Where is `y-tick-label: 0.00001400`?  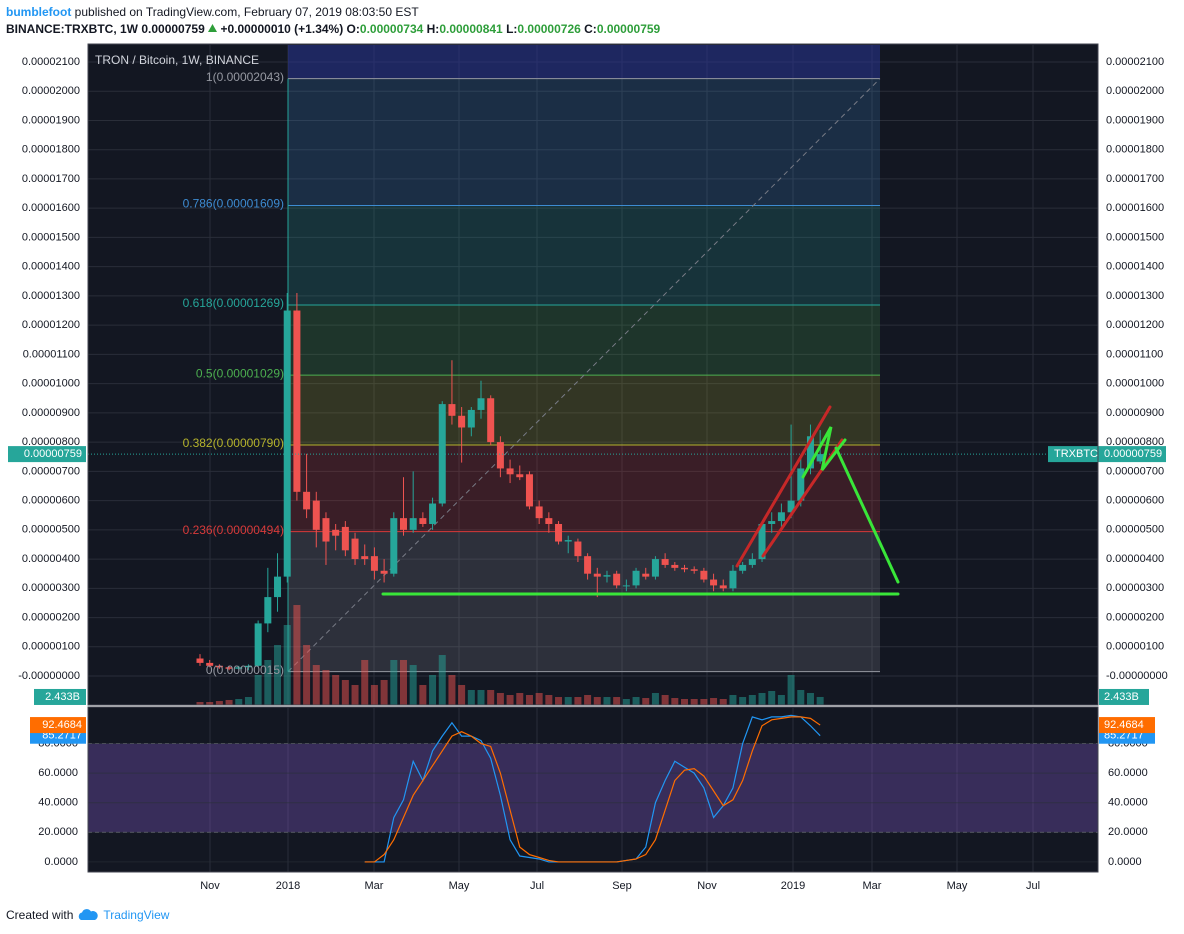
y-tick-label: 0.00001400 is located at coordinates (51, 267).